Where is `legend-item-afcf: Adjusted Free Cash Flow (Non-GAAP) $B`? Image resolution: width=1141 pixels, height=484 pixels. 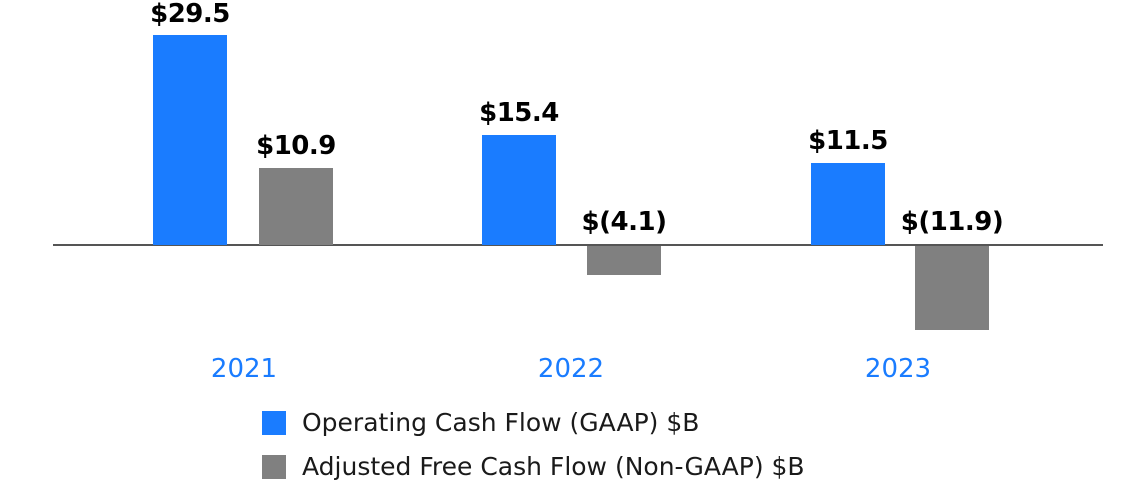
legend-item-afcf: Adjusted Free Cash Flow (Non-GAAP) $B is located at coordinates (533, 466).